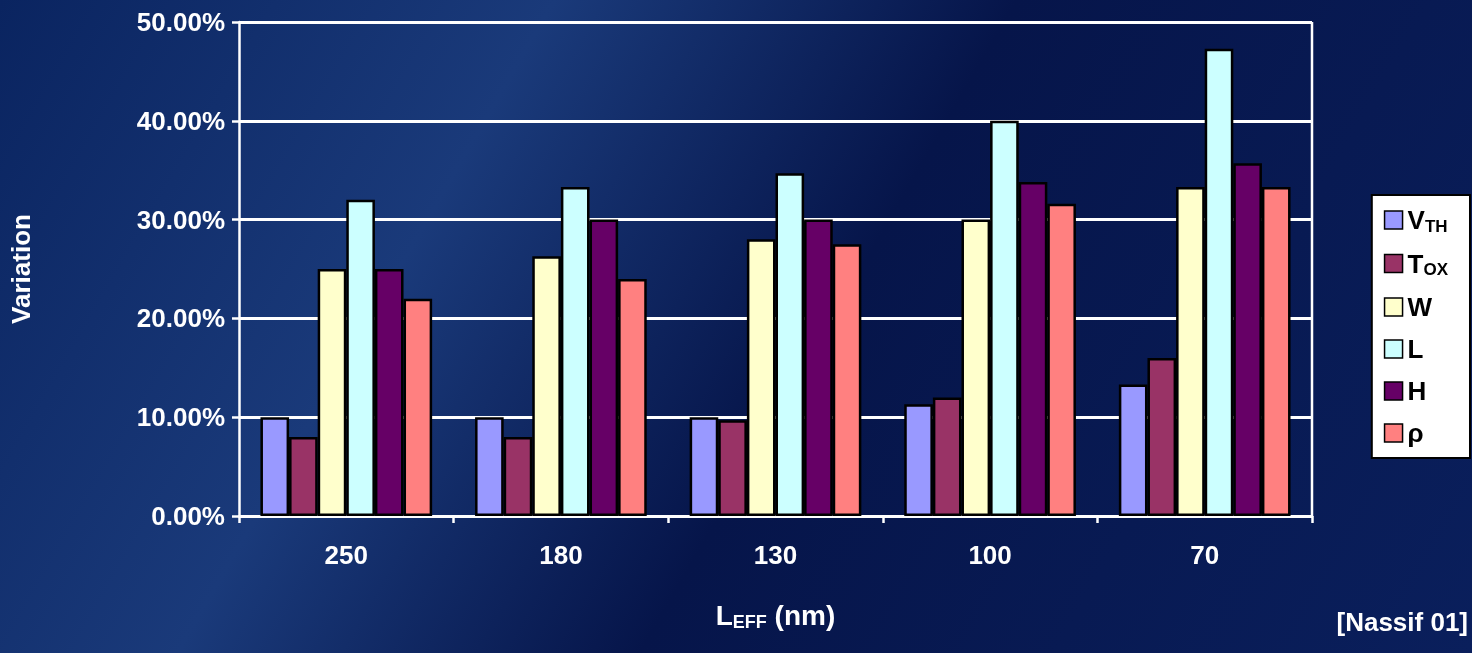 This screenshot has height=653, width=1472. I want to click on y-tick-label: 40.00%, so click(180, 120).